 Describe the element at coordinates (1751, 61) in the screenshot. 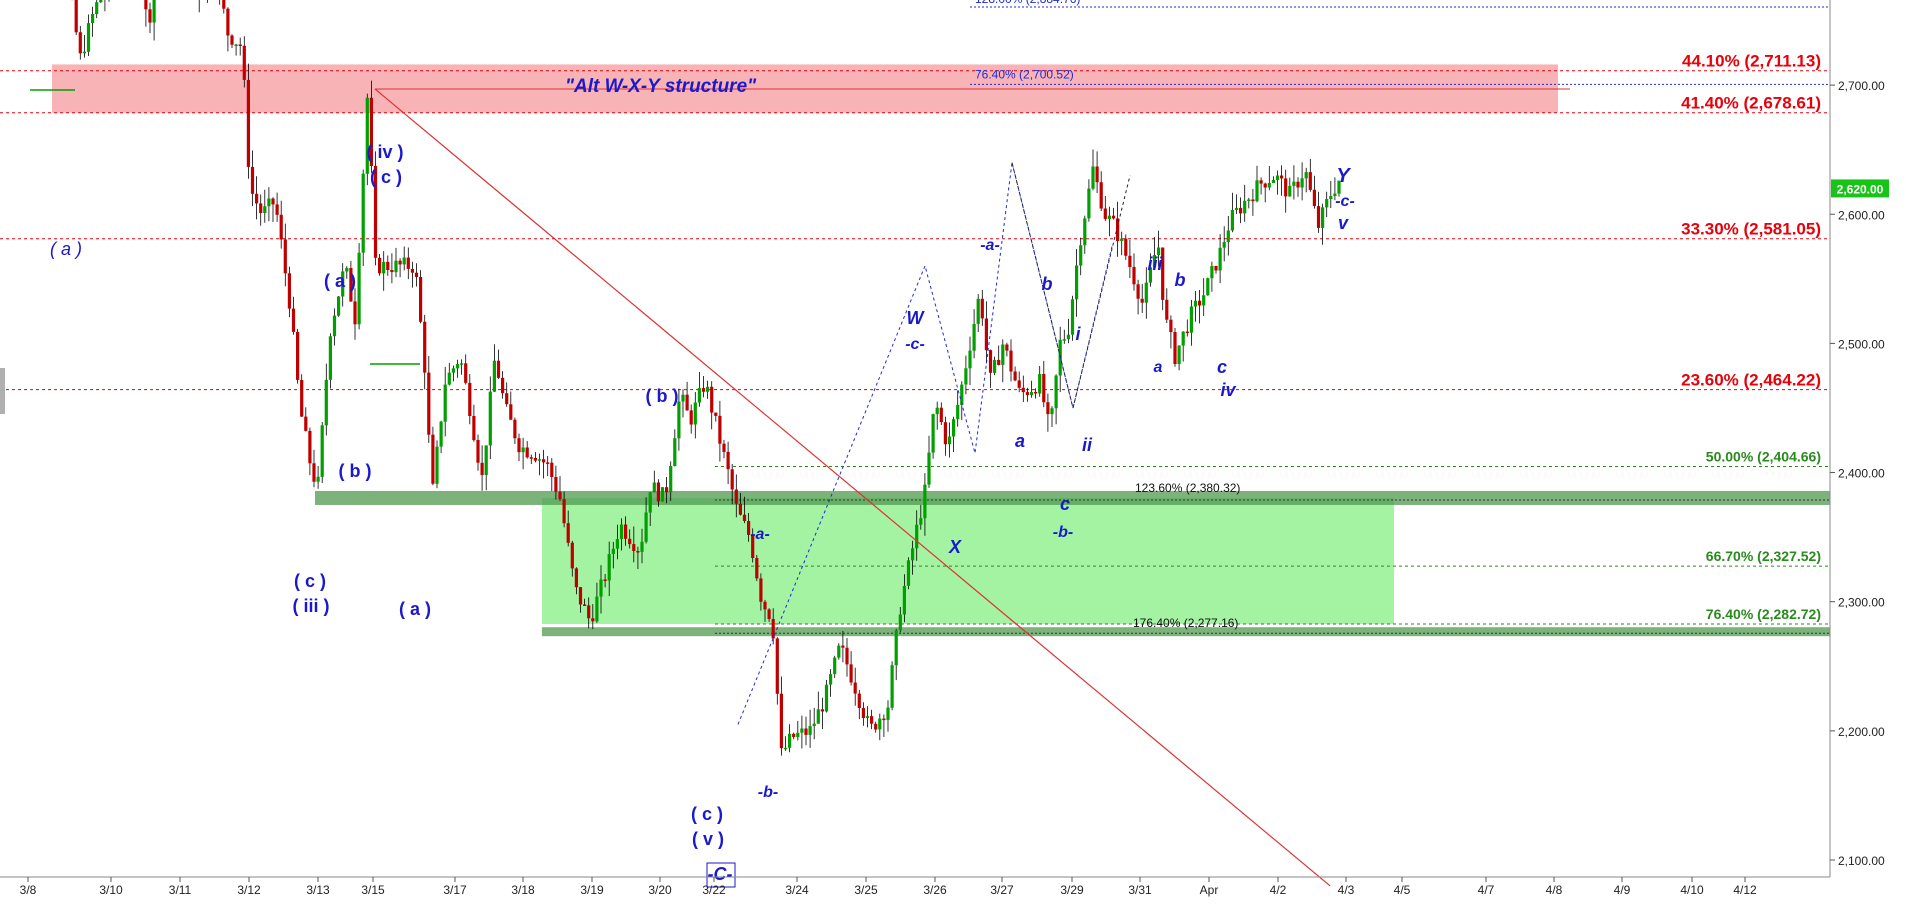

I see `retracement-label: 44.10% (2,711.13)` at that location.